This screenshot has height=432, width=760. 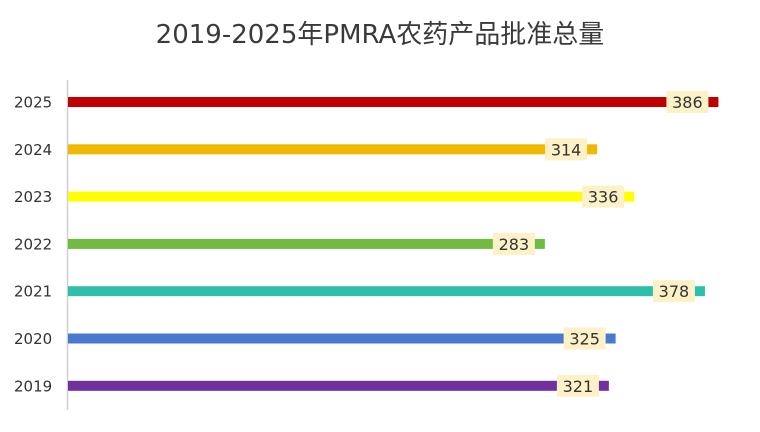 What do you see at coordinates (342, 338) in the screenshot?
I see `bar-2020` at bounding box center [342, 338].